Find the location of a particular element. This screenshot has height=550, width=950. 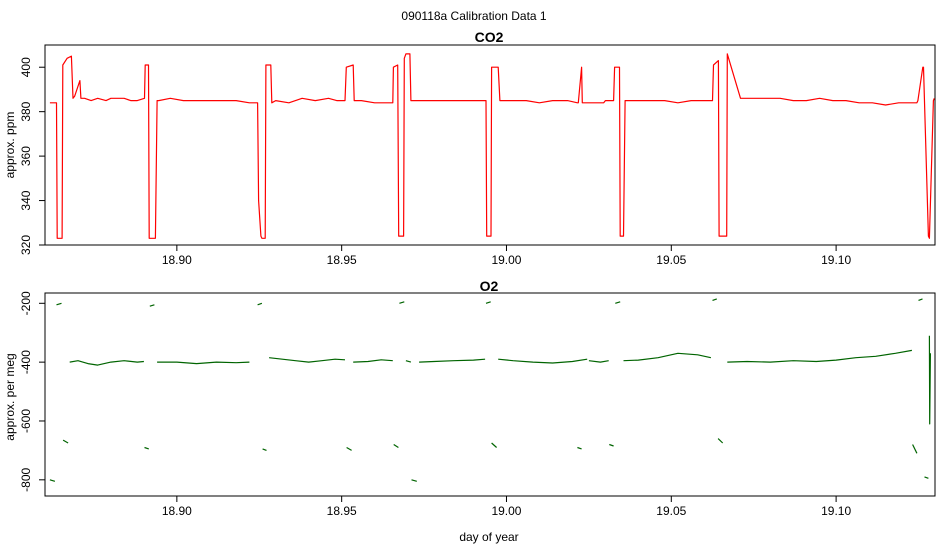

o2-ylabel: approx. per meg is located at coordinates (10, 396).